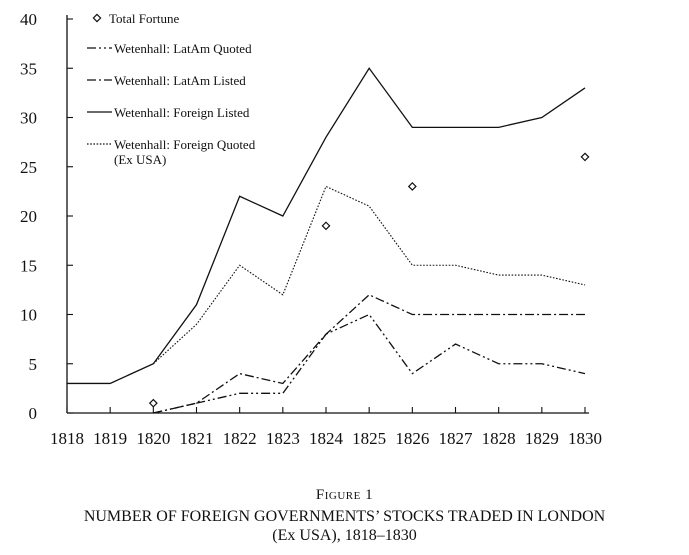 The height and width of the screenshot is (555, 689). I want to click on x-tick-label: 1821, so click(197, 438).